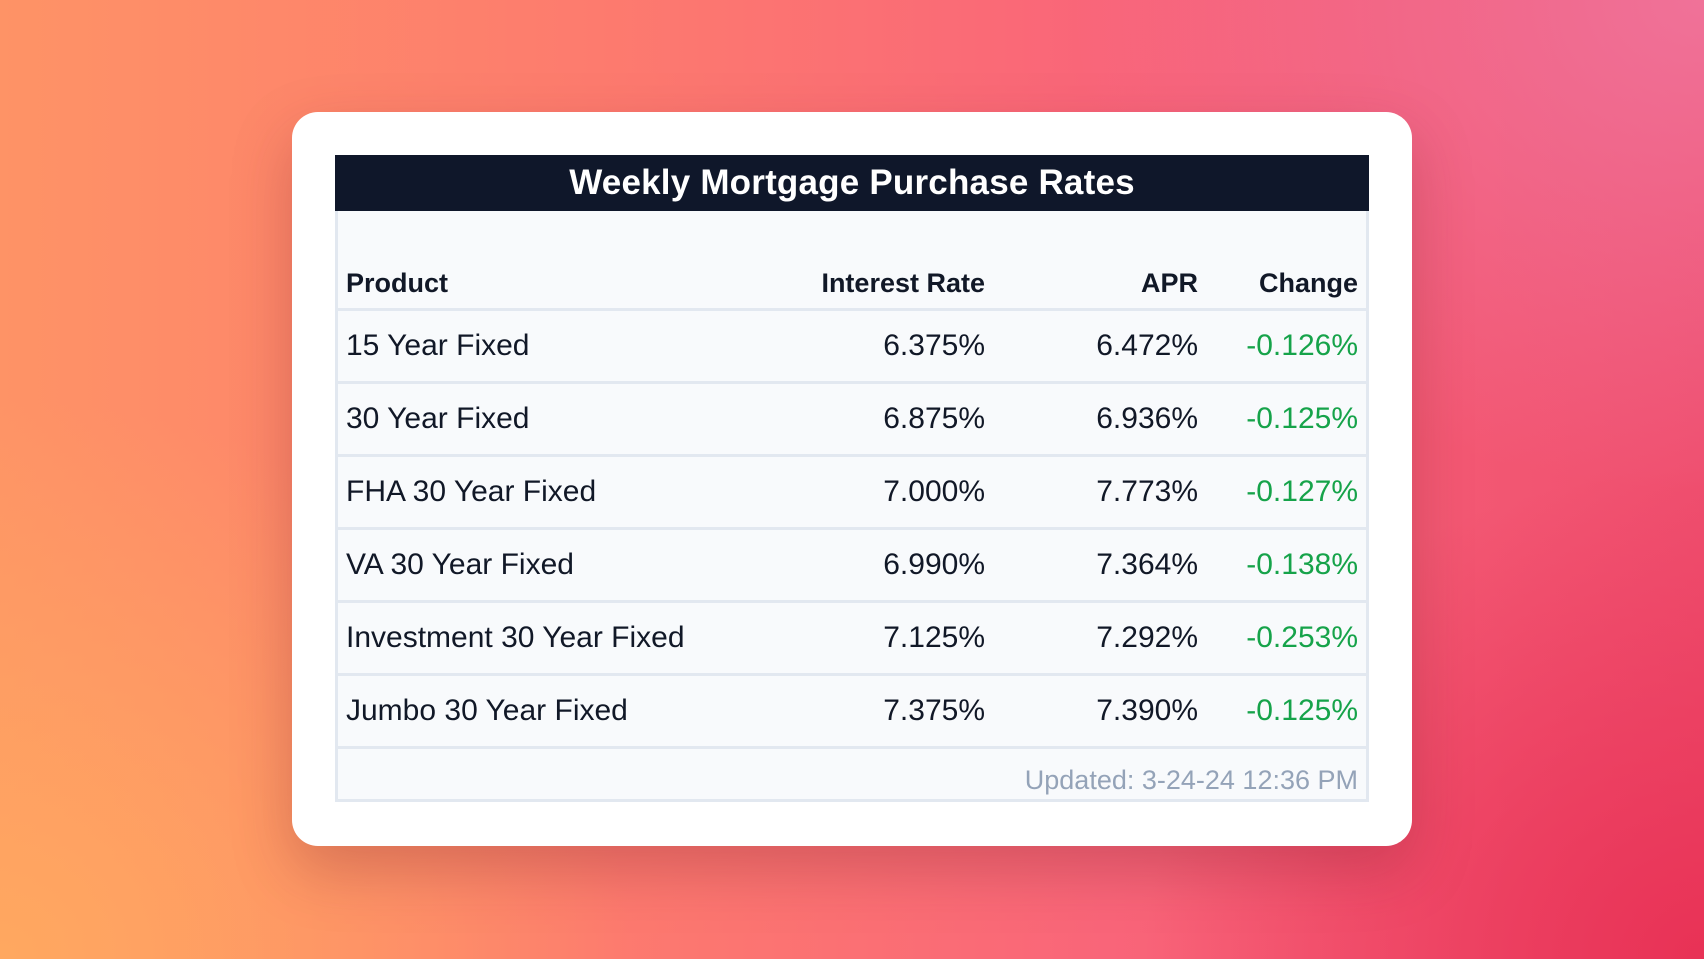 Image resolution: width=1704 pixels, height=959 pixels. I want to click on updated-timestamp: Updated: 3-24-24 12:36 PM, so click(1191, 779).